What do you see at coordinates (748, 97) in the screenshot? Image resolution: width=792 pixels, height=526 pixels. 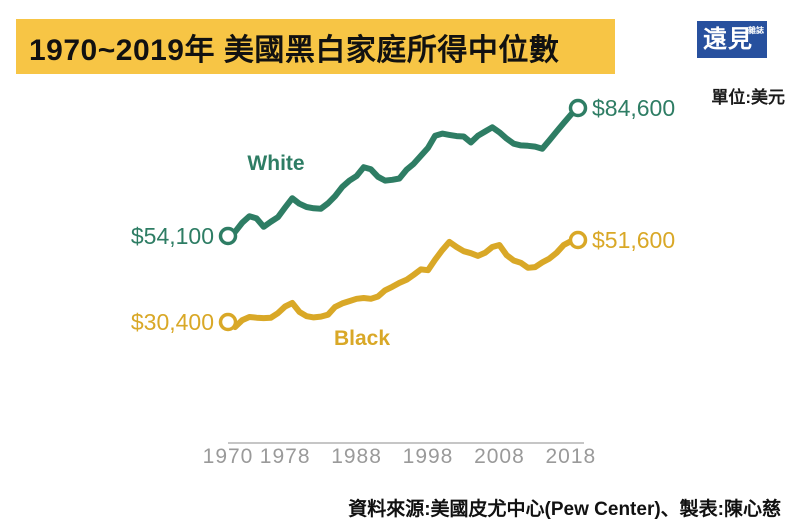 I see `unit-label: 單位:美元` at bounding box center [748, 97].